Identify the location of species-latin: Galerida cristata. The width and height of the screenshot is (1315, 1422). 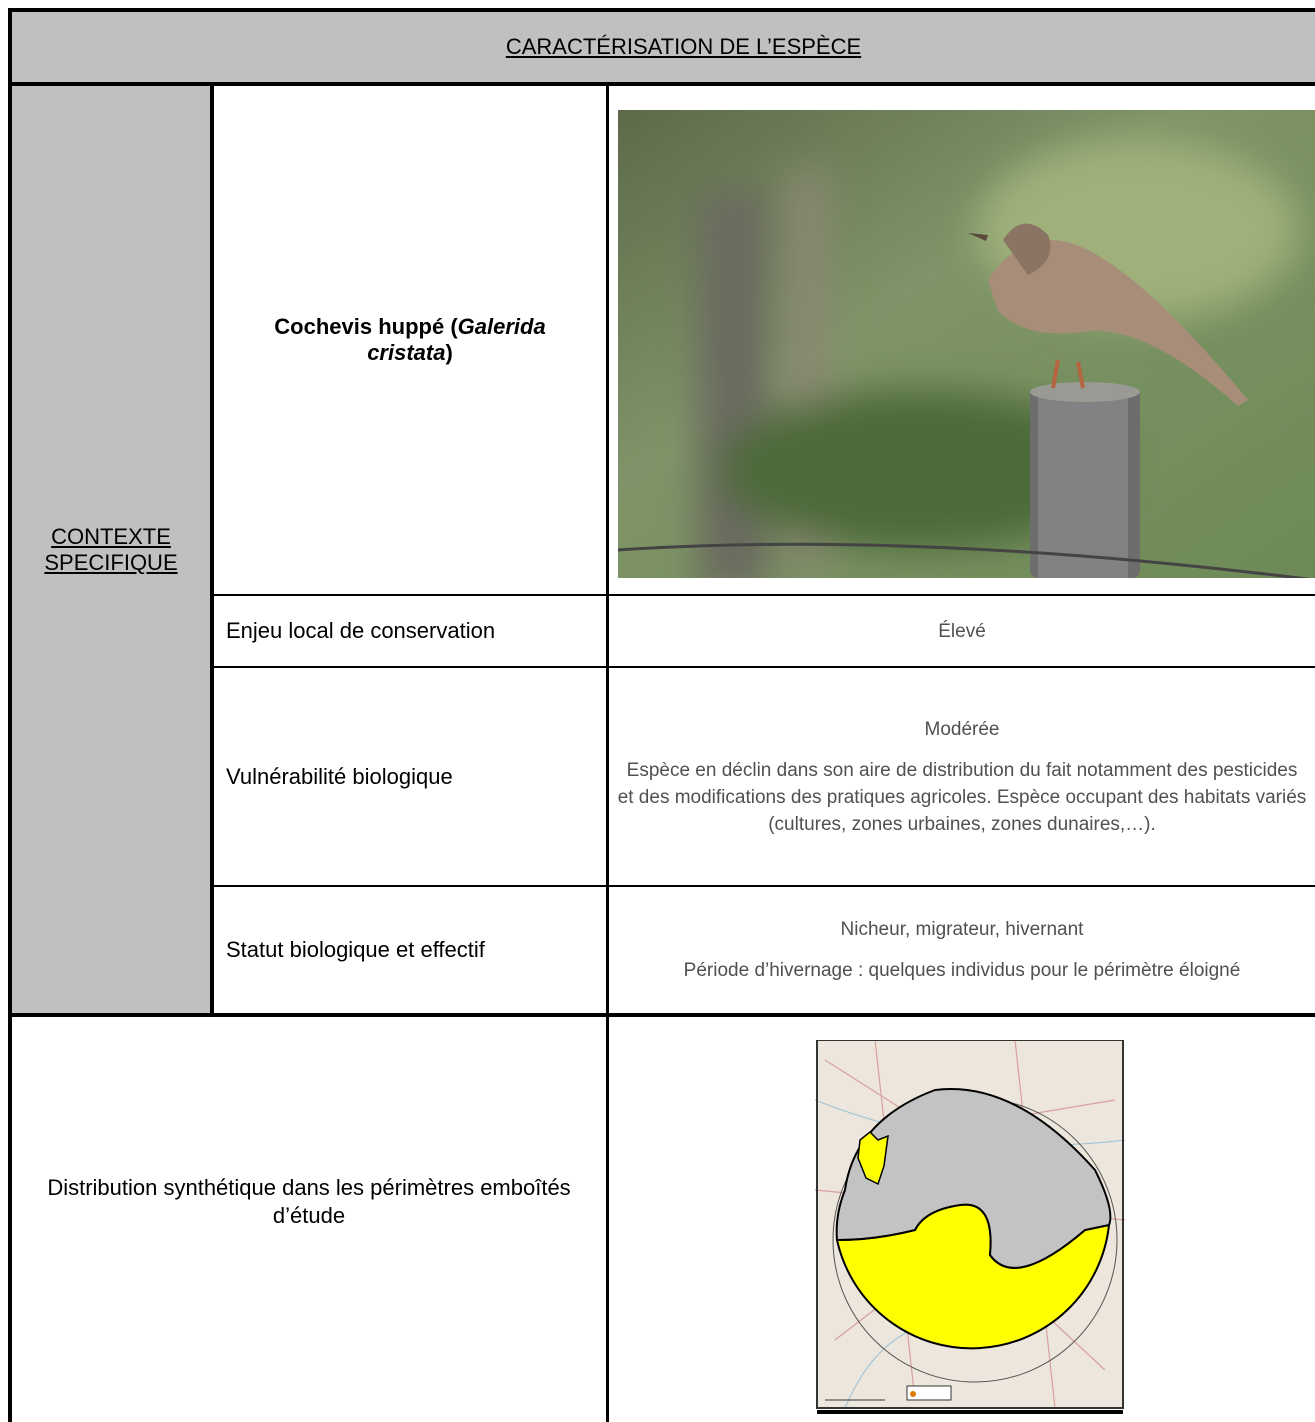
(456, 339).